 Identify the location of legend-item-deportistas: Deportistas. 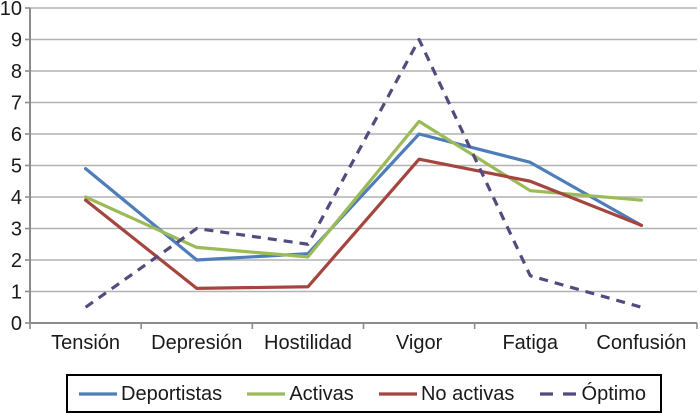
(150, 394).